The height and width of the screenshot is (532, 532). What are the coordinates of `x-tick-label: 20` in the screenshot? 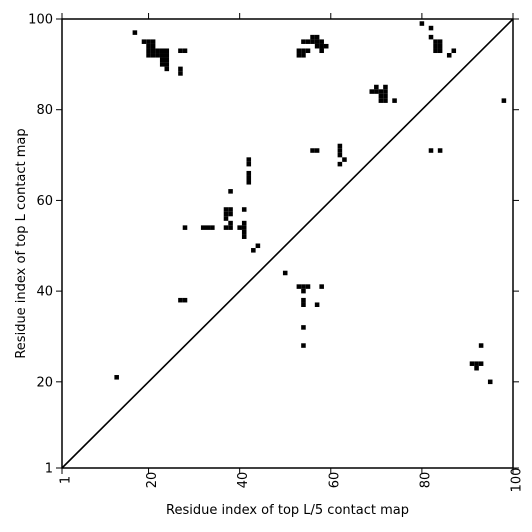 It's located at (152, 480).